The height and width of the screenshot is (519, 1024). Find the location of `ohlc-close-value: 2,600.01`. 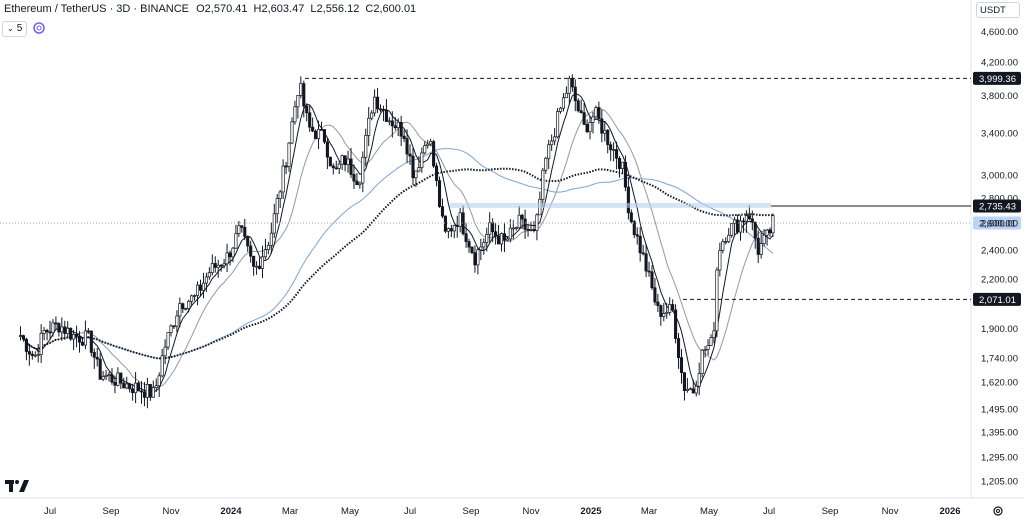

ohlc-close-value: 2,600.01 is located at coordinates (395, 9).